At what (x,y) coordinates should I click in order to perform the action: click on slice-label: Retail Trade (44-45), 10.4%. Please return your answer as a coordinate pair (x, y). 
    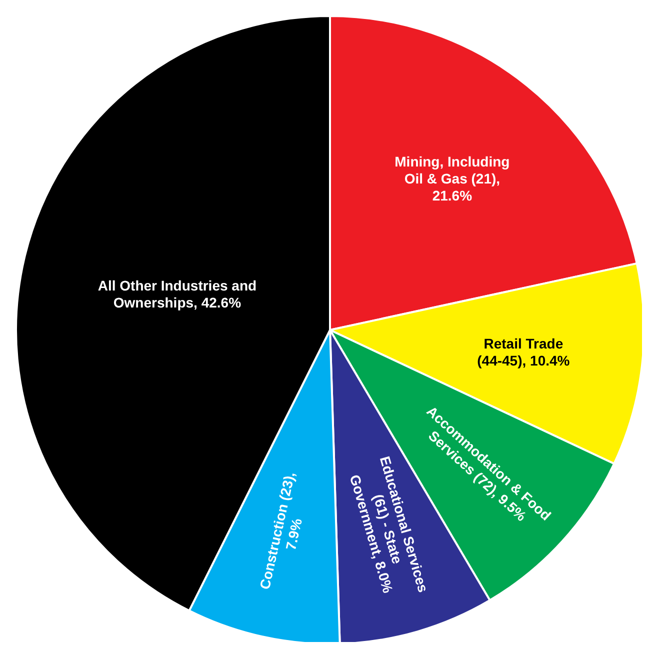
    Looking at the image, I should click on (523, 351).